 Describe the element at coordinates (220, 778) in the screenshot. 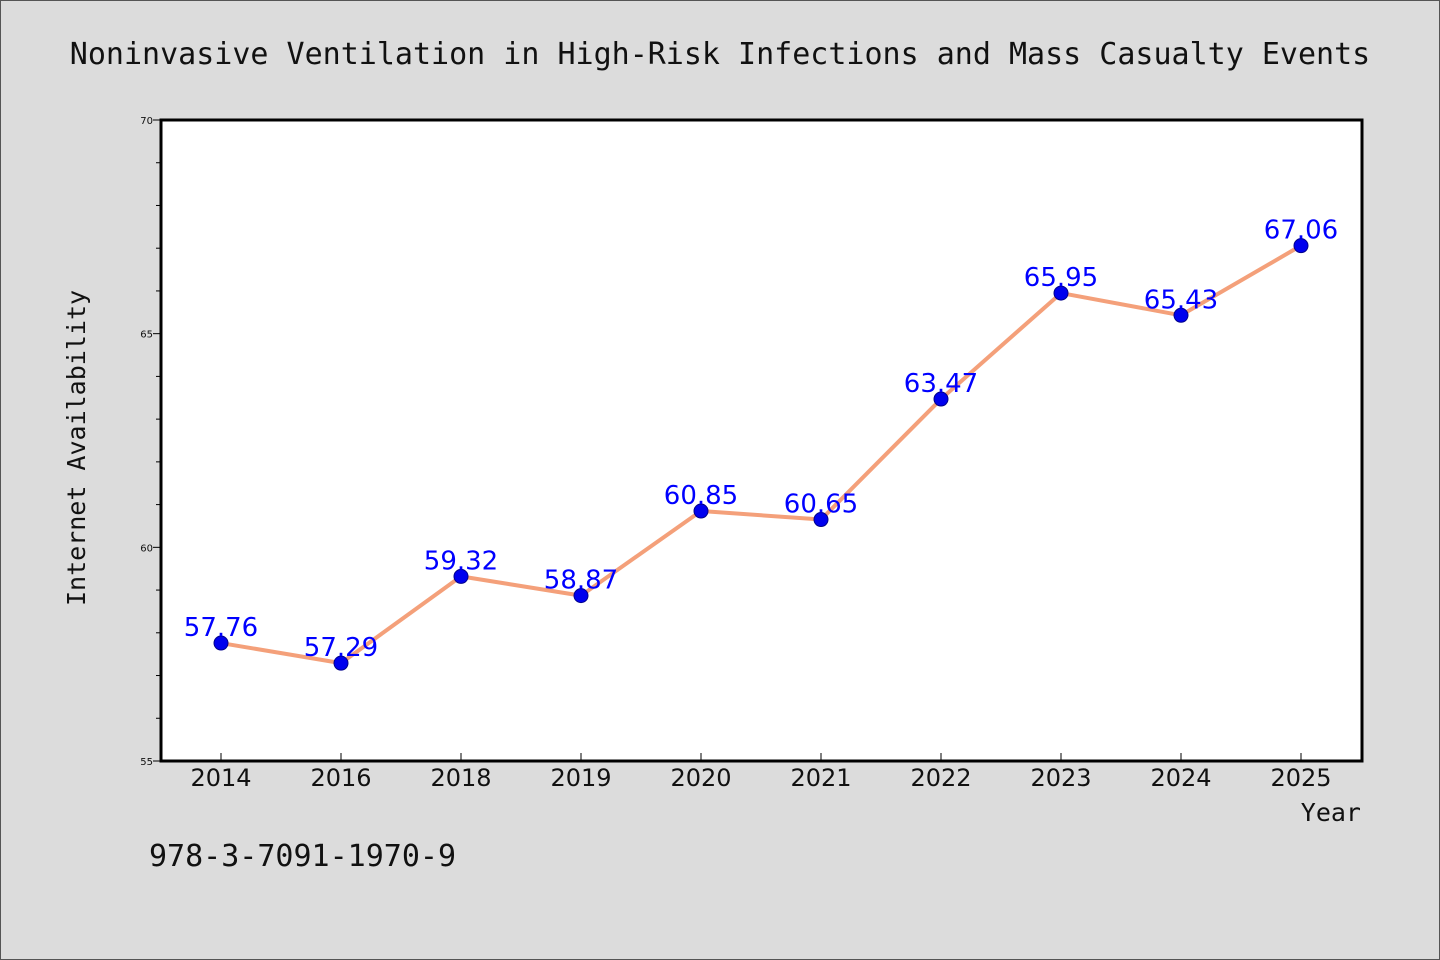

I see `x-tick-label: 2014` at that location.